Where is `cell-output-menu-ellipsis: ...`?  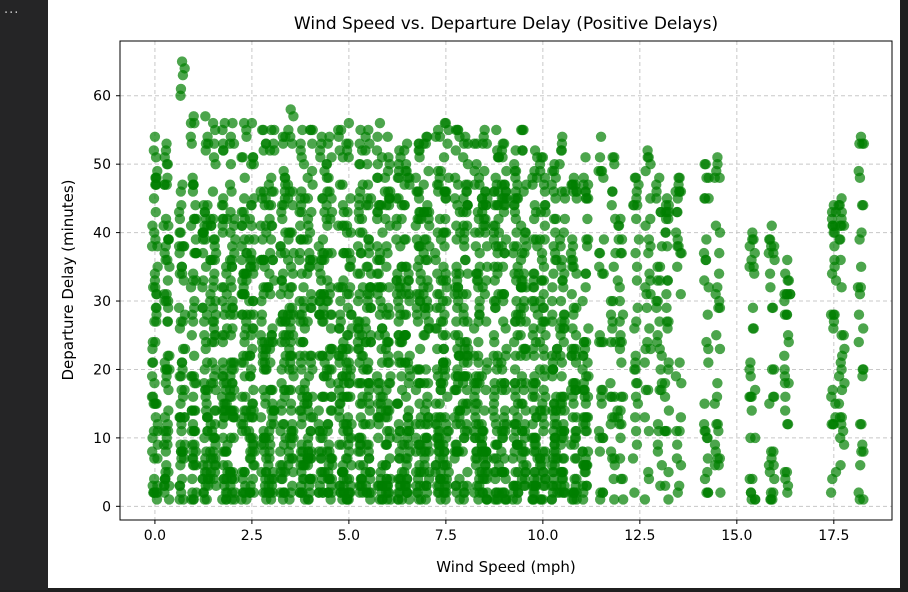
cell-output-menu-ellipsis: ... is located at coordinates (12, 9).